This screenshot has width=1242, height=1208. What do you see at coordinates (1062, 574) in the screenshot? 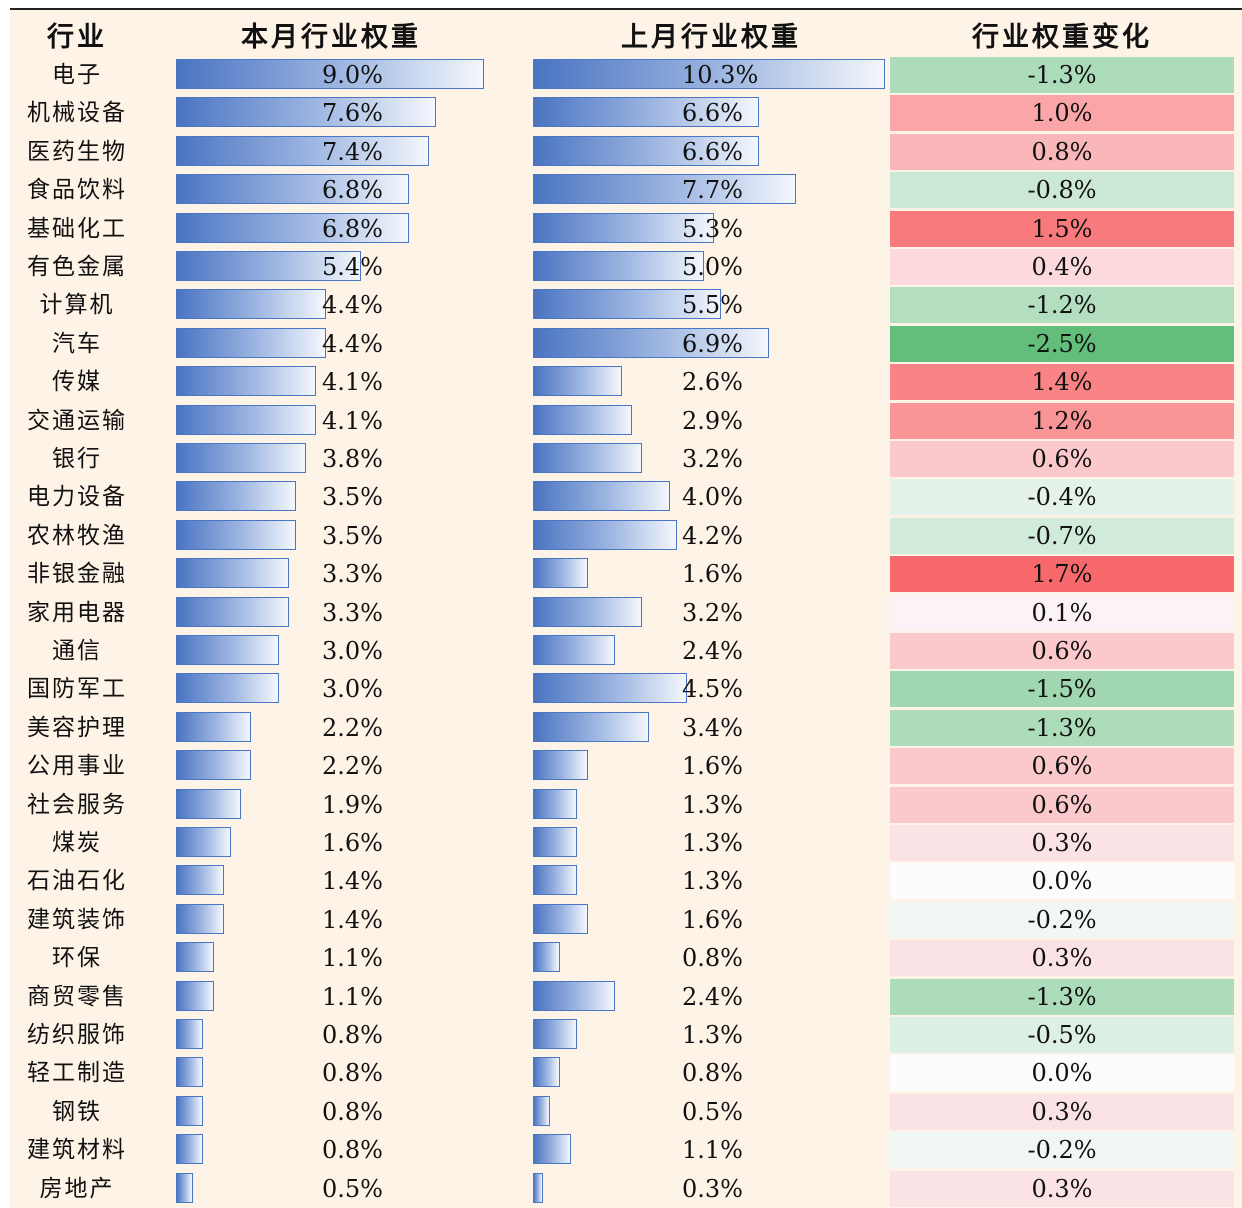
I see `weight-change-cell: 1.7%` at bounding box center [1062, 574].